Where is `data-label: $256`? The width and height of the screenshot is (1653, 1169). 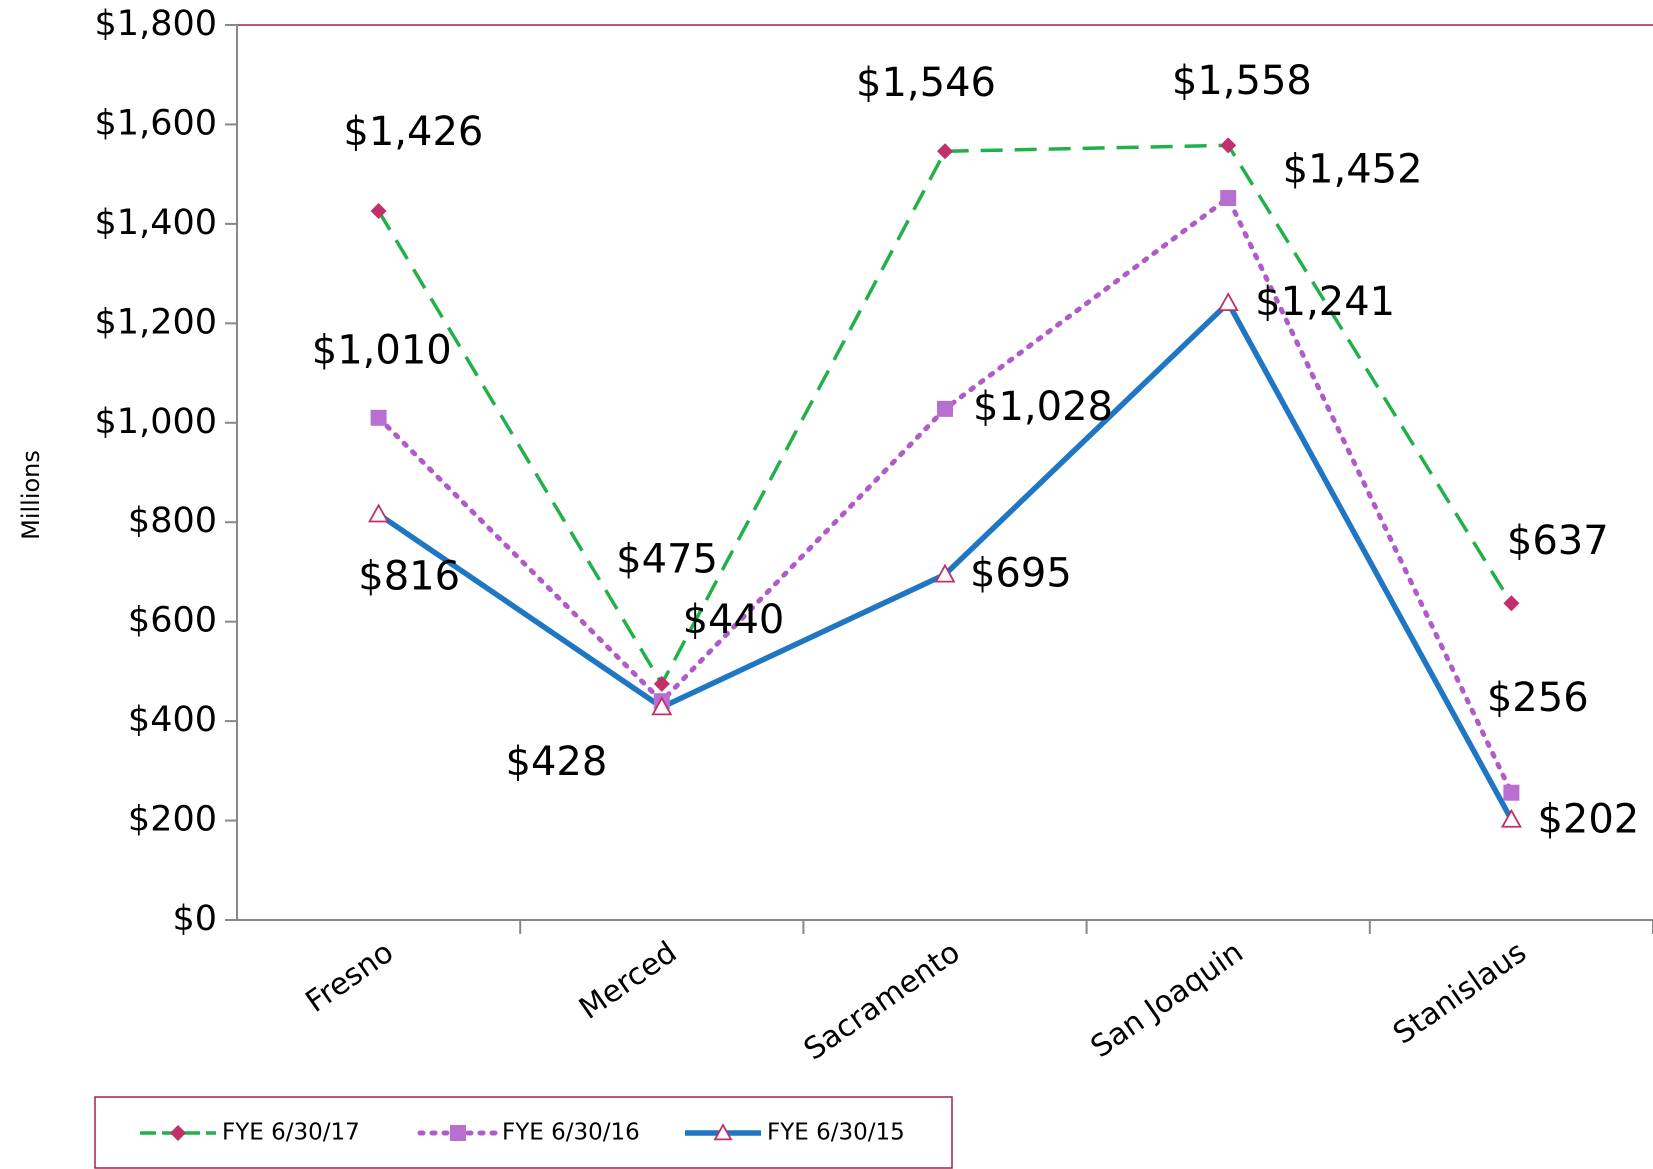
data-label: $256 is located at coordinates (1538, 698).